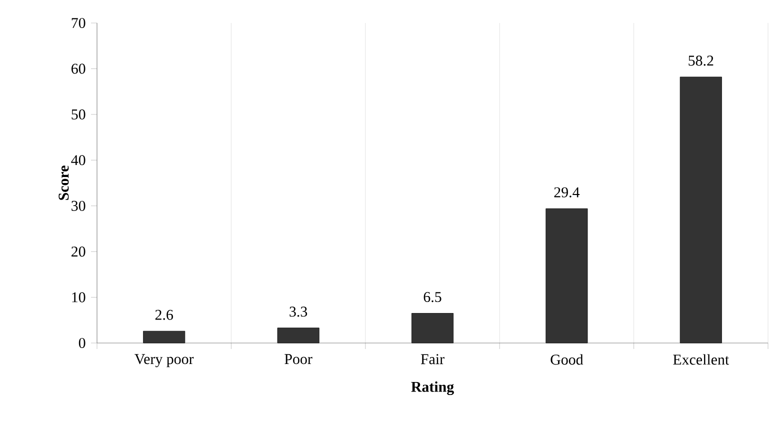 The image size is (772, 428). Describe the element at coordinates (78, 160) in the screenshot. I see `y-tick-label: 40` at that location.